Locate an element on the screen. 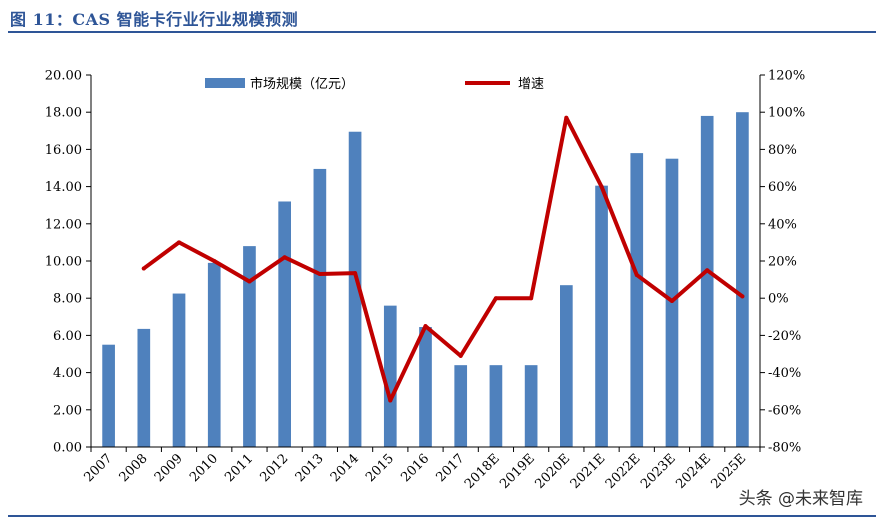  x-tick-label: 2023E is located at coordinates (658, 471).